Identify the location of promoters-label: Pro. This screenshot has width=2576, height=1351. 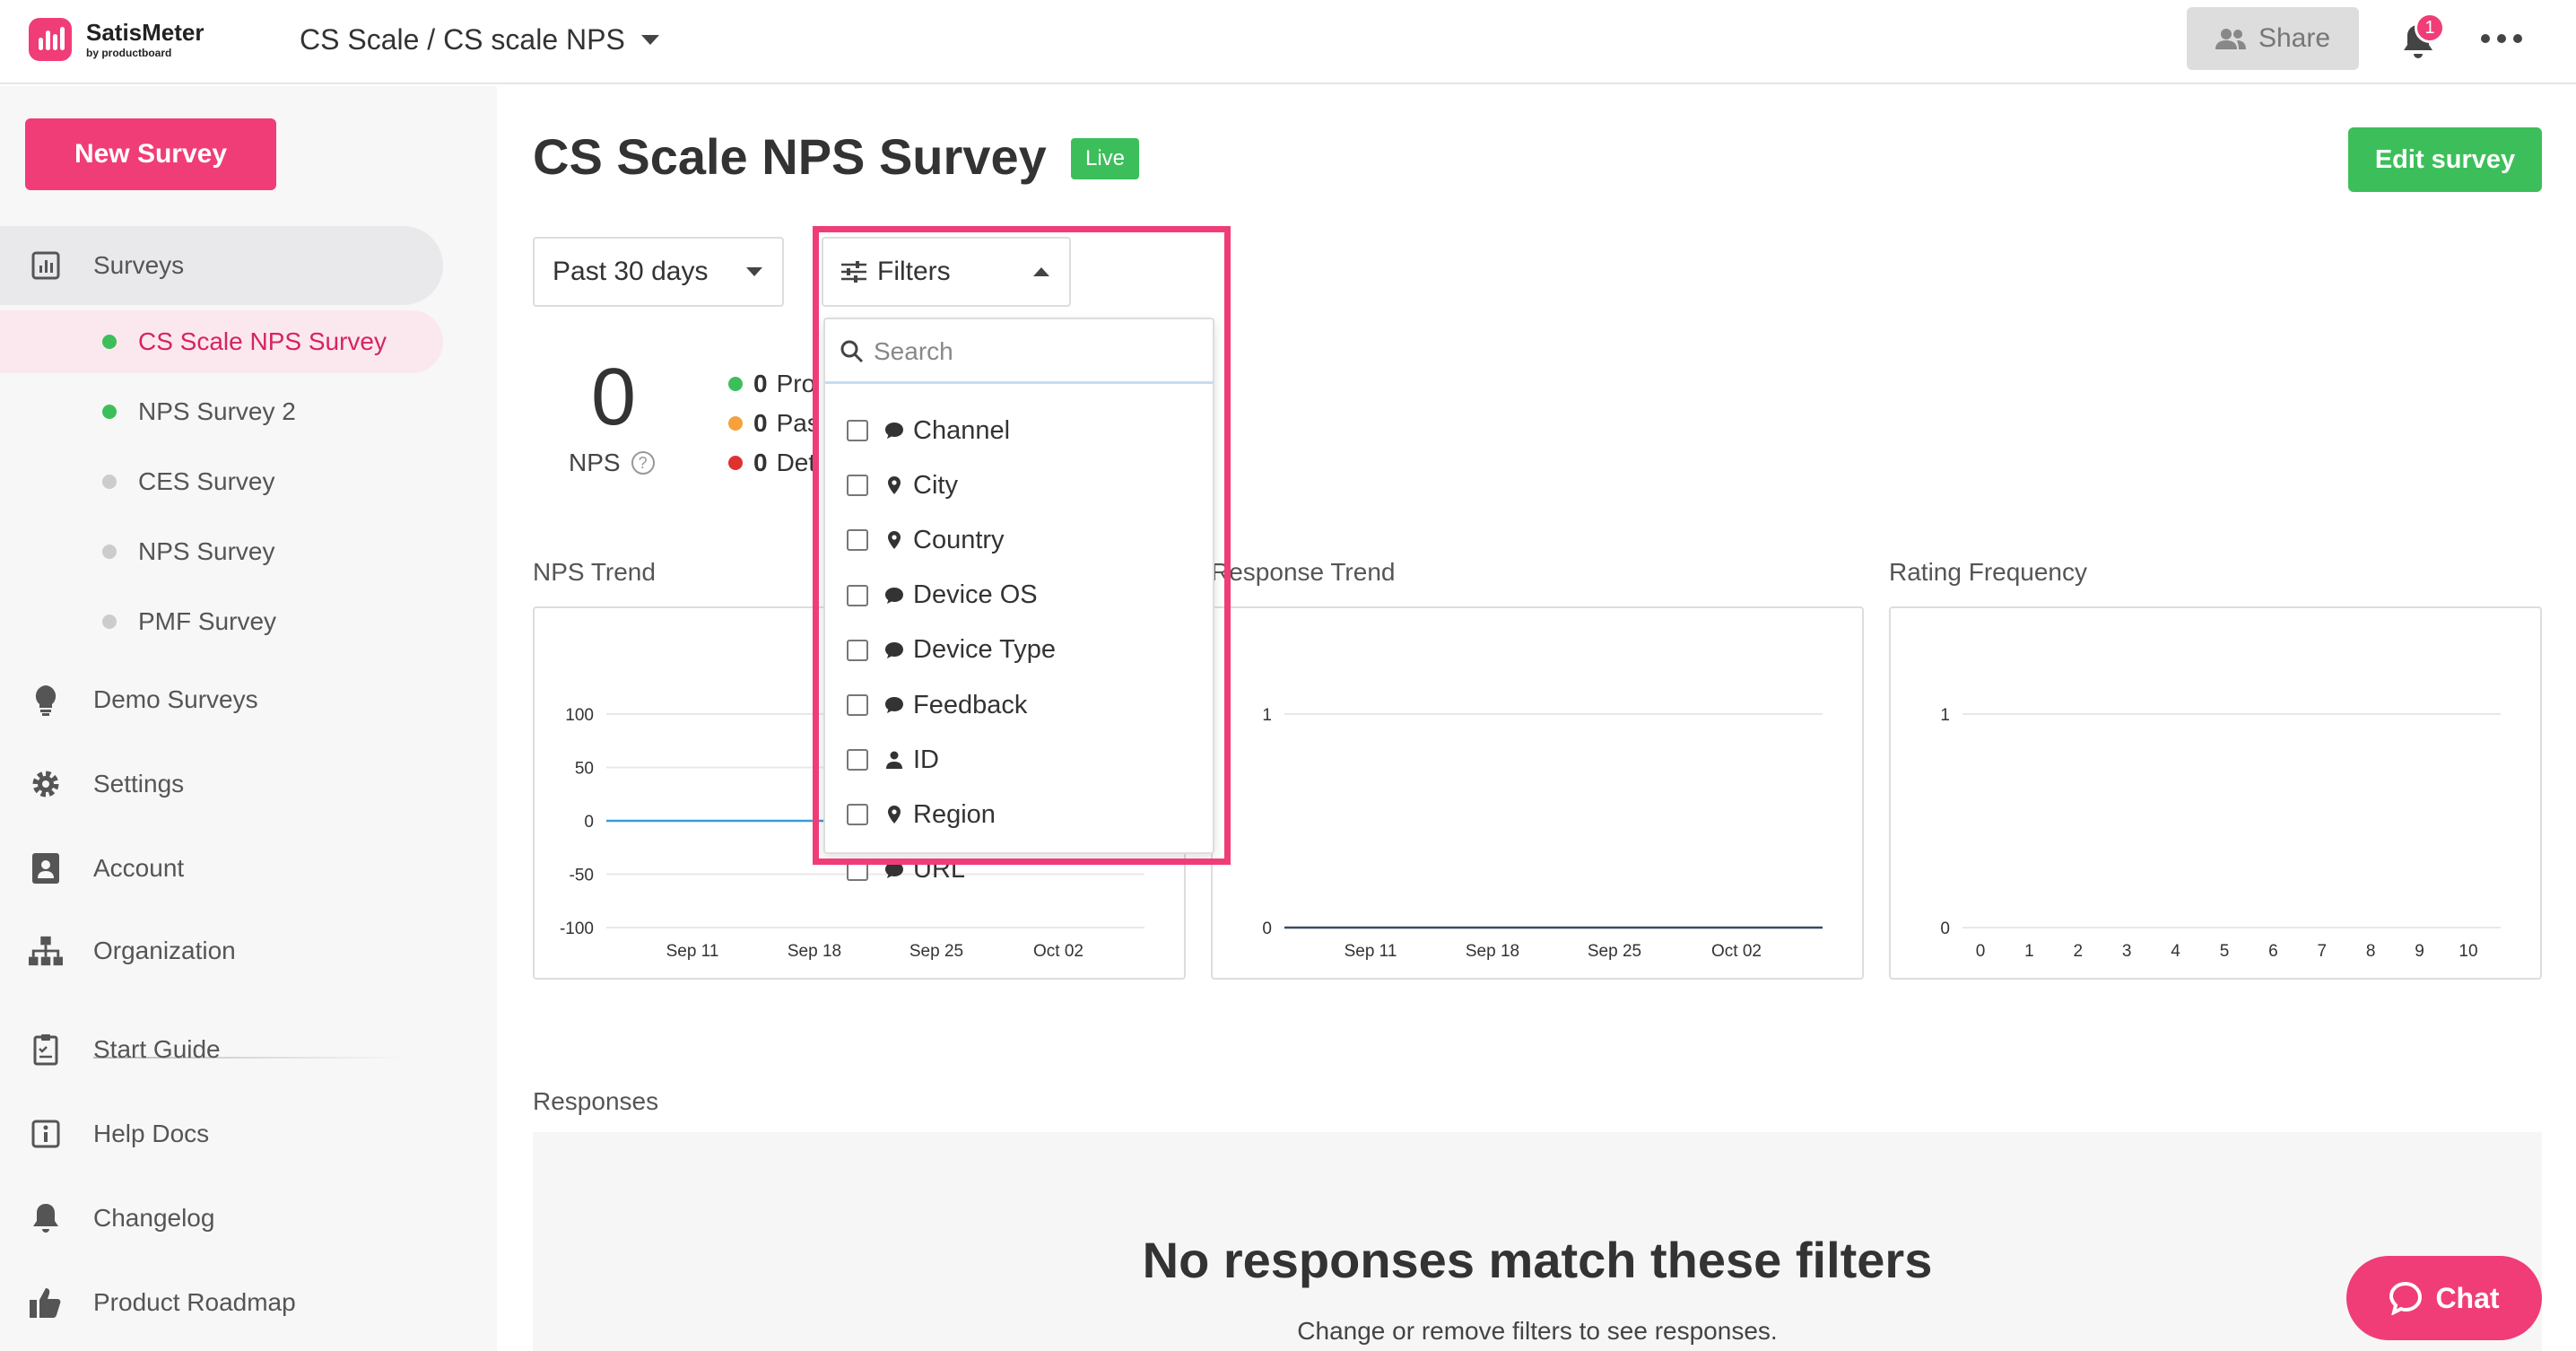
(796, 383).